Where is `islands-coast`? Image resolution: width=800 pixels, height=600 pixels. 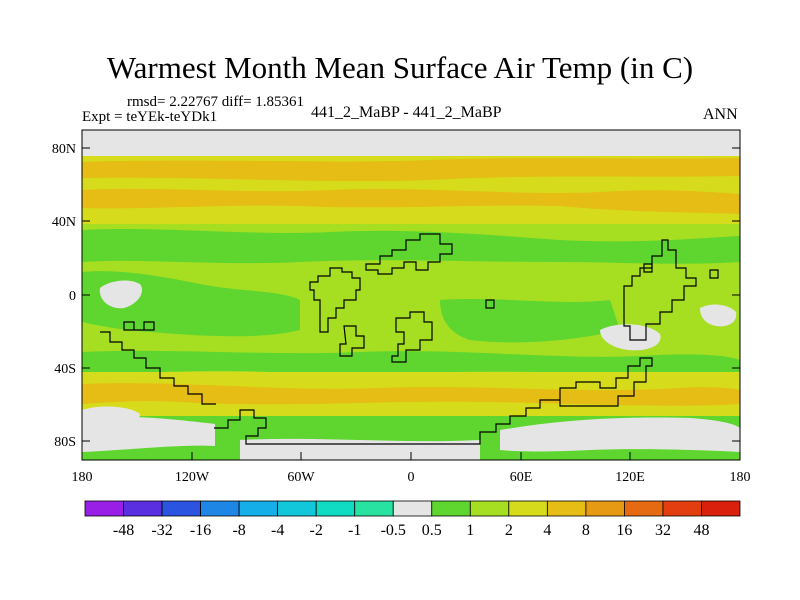
islands-coast is located at coordinates (602, 286).